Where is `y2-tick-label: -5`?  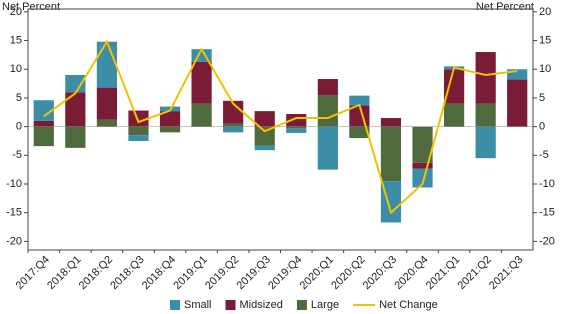 y2-tick-label: -5 is located at coordinates (544, 155).